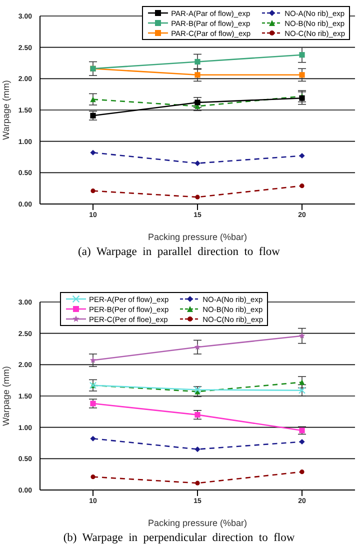 The width and height of the screenshot is (358, 553). I want to click on text: (a) Warpage in parallel direction to flow, so click(179, 252).